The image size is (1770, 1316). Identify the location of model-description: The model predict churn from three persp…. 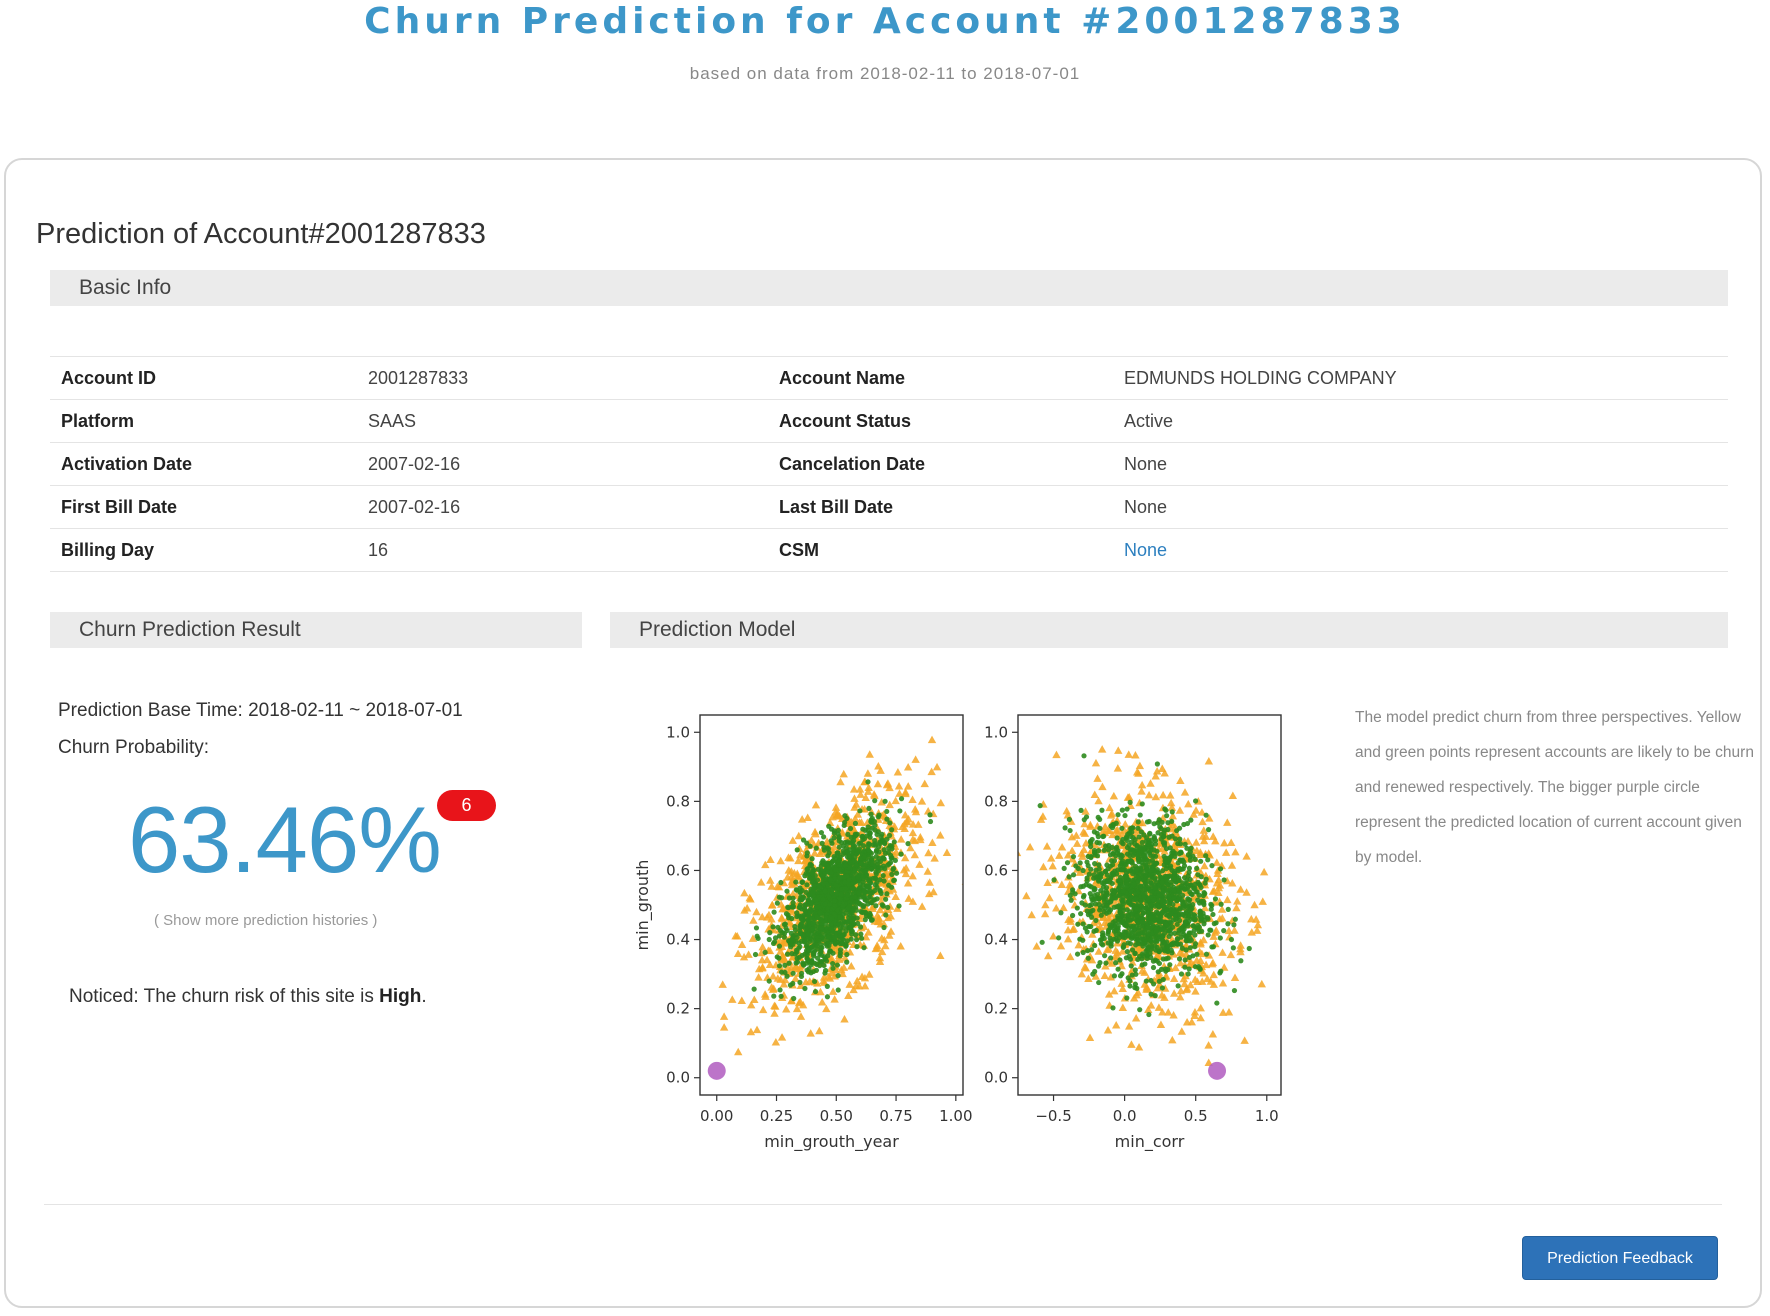
(1554, 787).